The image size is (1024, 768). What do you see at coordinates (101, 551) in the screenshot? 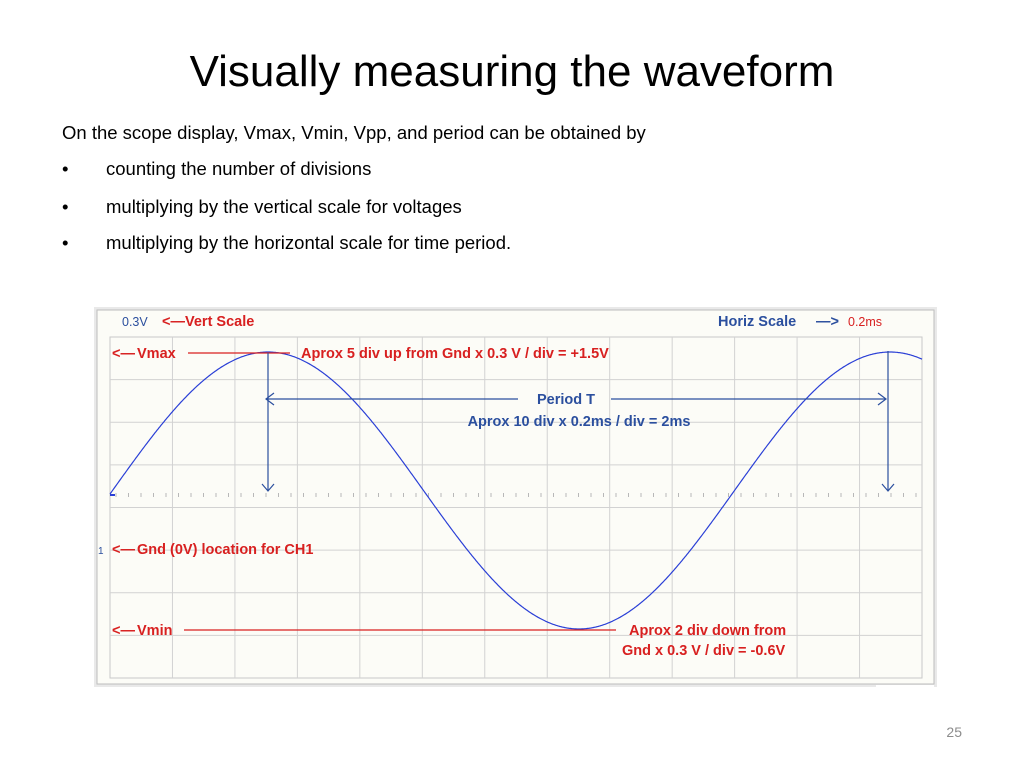
I see `gnd-channel-marker: 1` at bounding box center [101, 551].